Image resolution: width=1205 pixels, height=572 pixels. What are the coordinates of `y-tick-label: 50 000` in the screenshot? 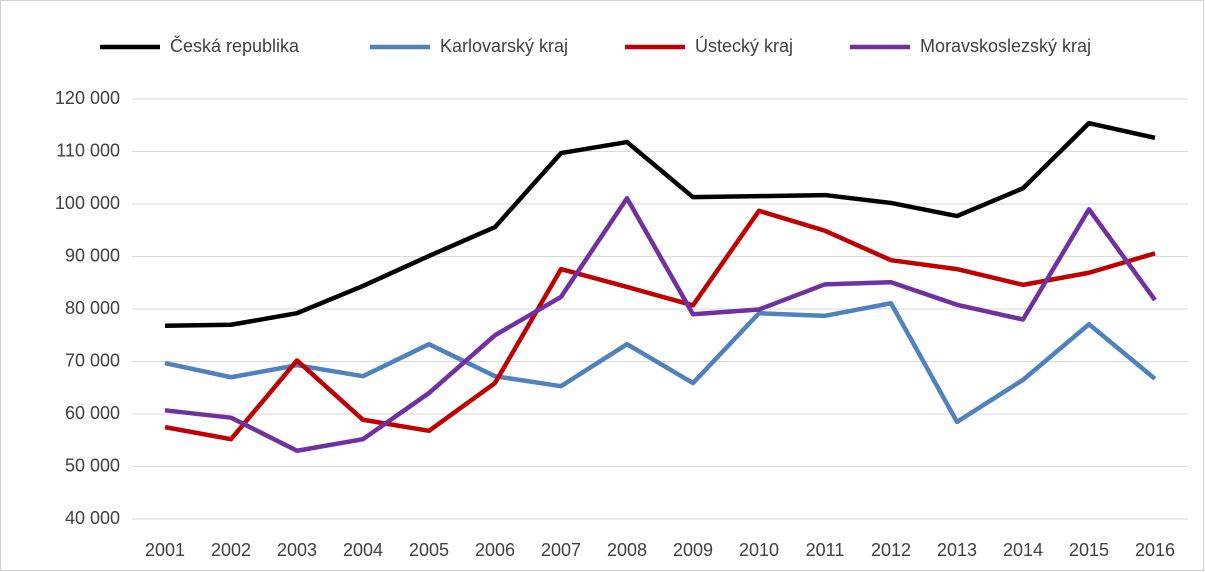 It's located at (92, 465).